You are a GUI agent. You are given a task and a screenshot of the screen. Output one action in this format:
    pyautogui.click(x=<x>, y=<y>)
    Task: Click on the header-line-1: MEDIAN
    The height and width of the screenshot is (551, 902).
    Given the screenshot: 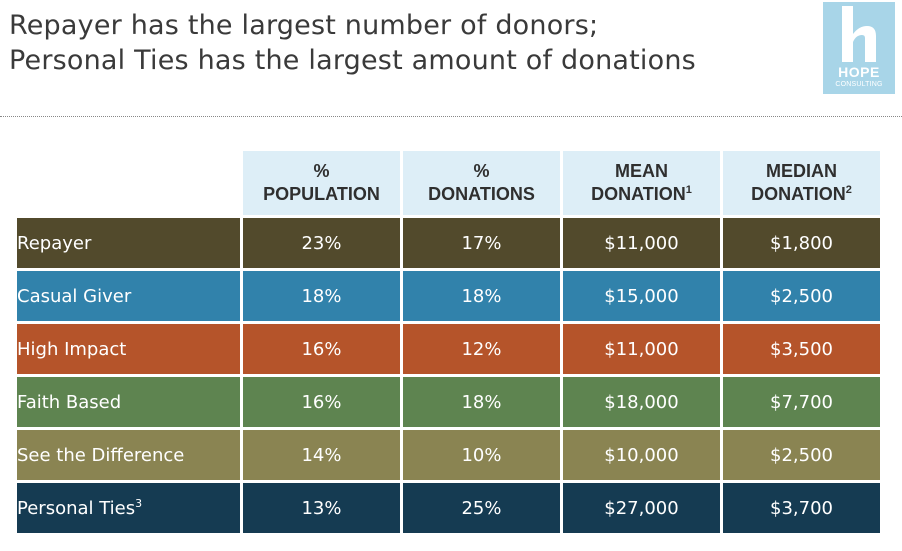 What is the action you would take?
    pyautogui.click(x=801, y=171)
    